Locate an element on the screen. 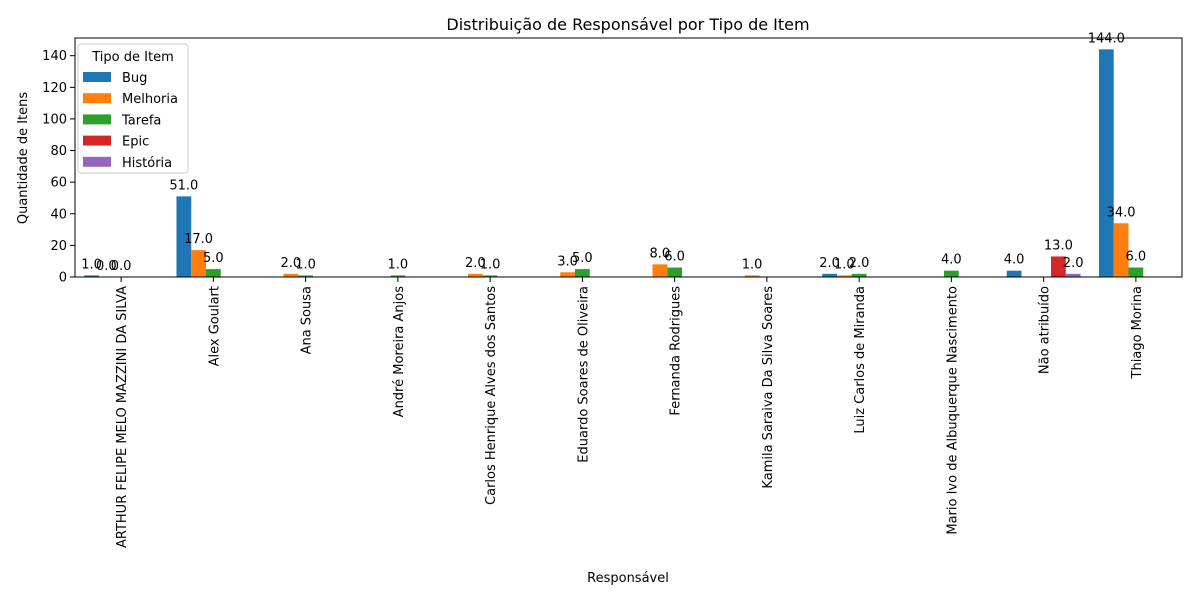 The width and height of the screenshot is (1200, 600). legend-label-bug: Bug is located at coordinates (134, 78).